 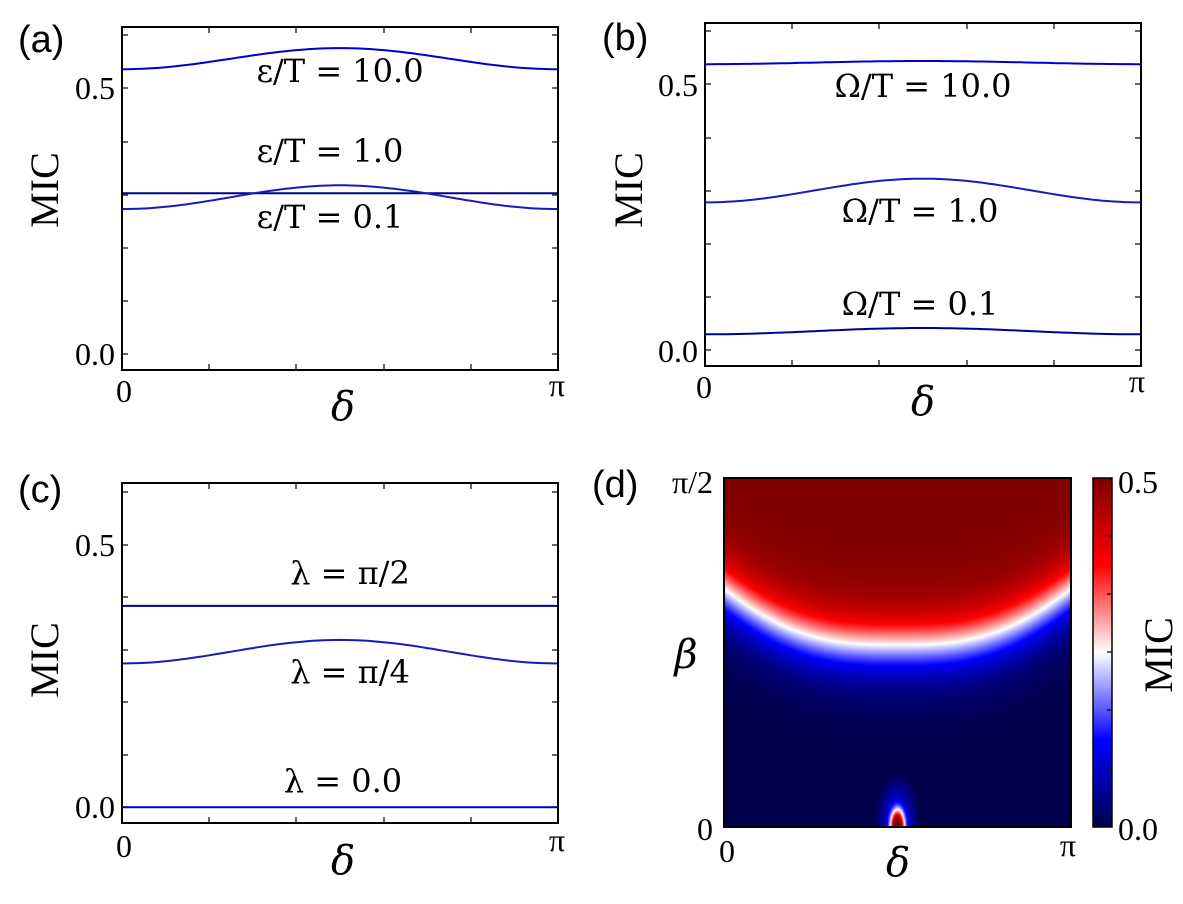 What do you see at coordinates (898, 863) in the screenshot?
I see `panel-d-xlabel: δ` at bounding box center [898, 863].